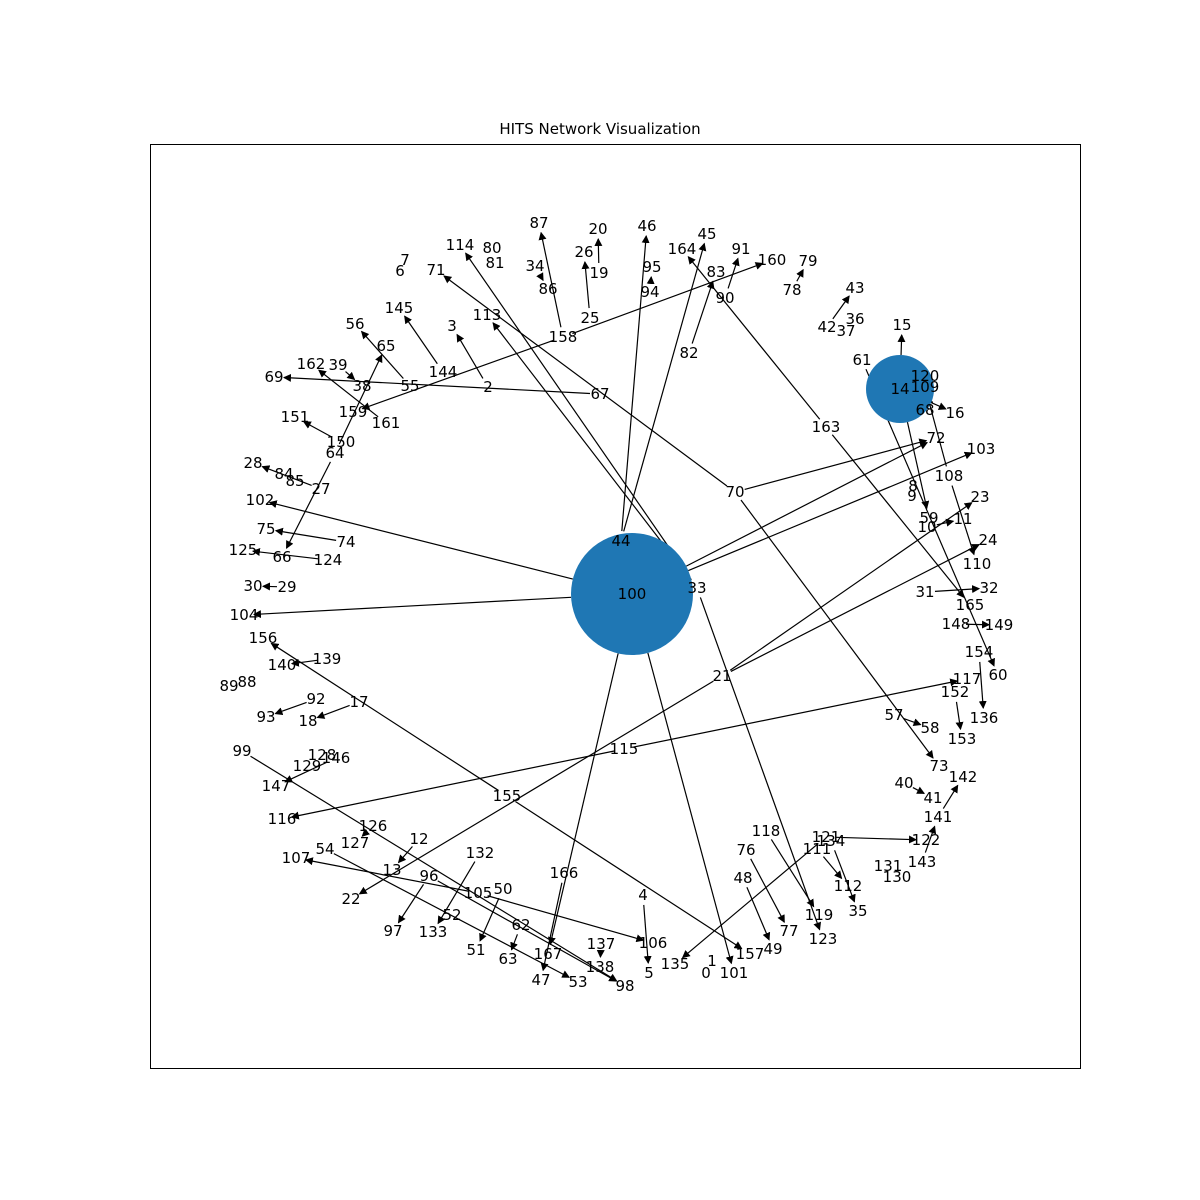  Describe the element at coordinates (649, 292) in the screenshot. I see `node-label-94: 94` at that location.